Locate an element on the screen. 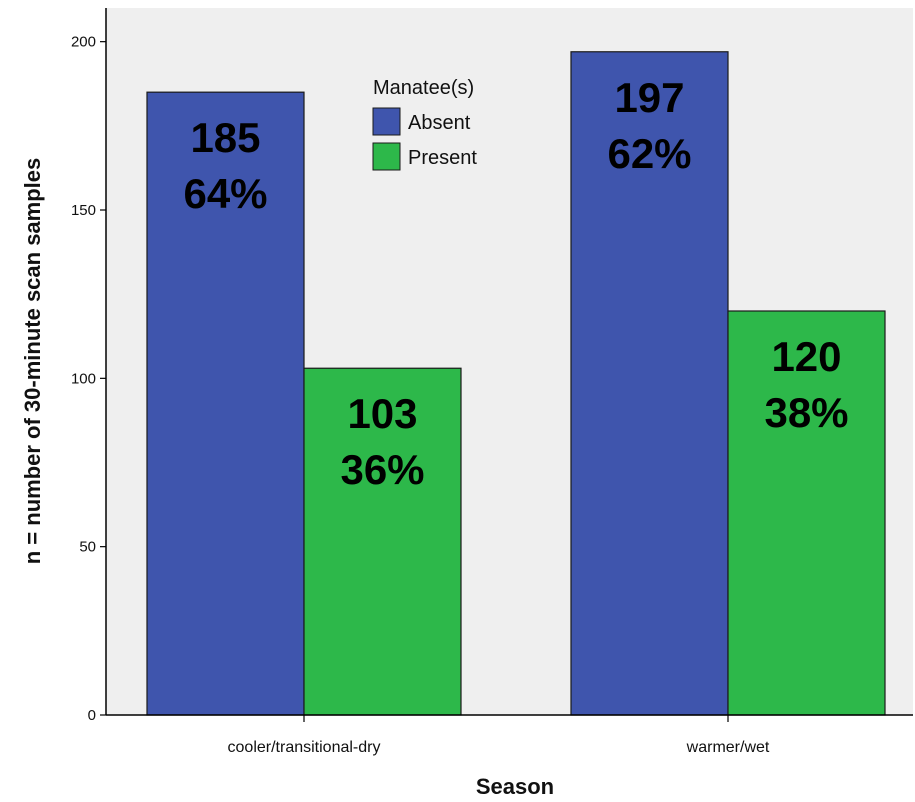 The image size is (915, 802). legend: Manatee(s) Absent Present is located at coordinates (424, 124).